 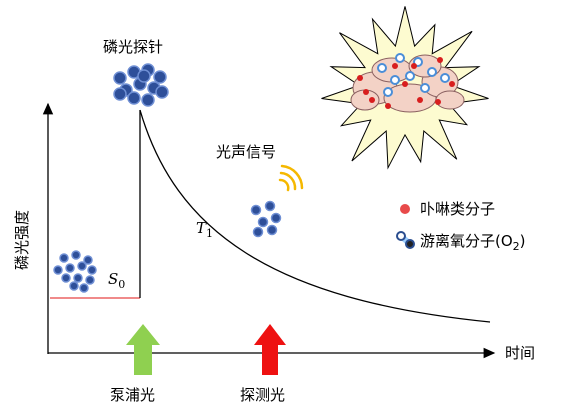 What do you see at coordinates (204, 229) in the screenshot?
I see `t1-label: T1` at bounding box center [204, 229].